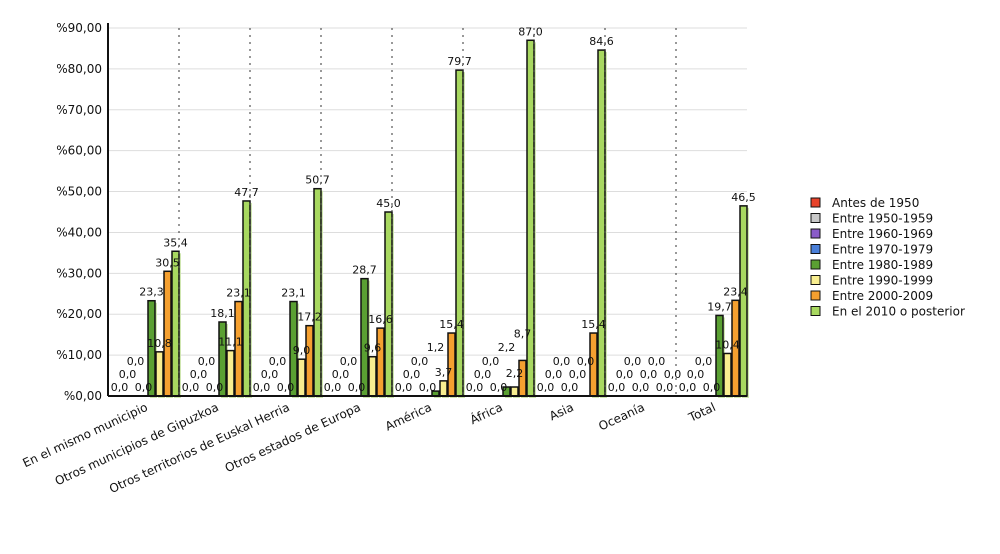  I want to click on data-label: 9,0, so click(302, 350).